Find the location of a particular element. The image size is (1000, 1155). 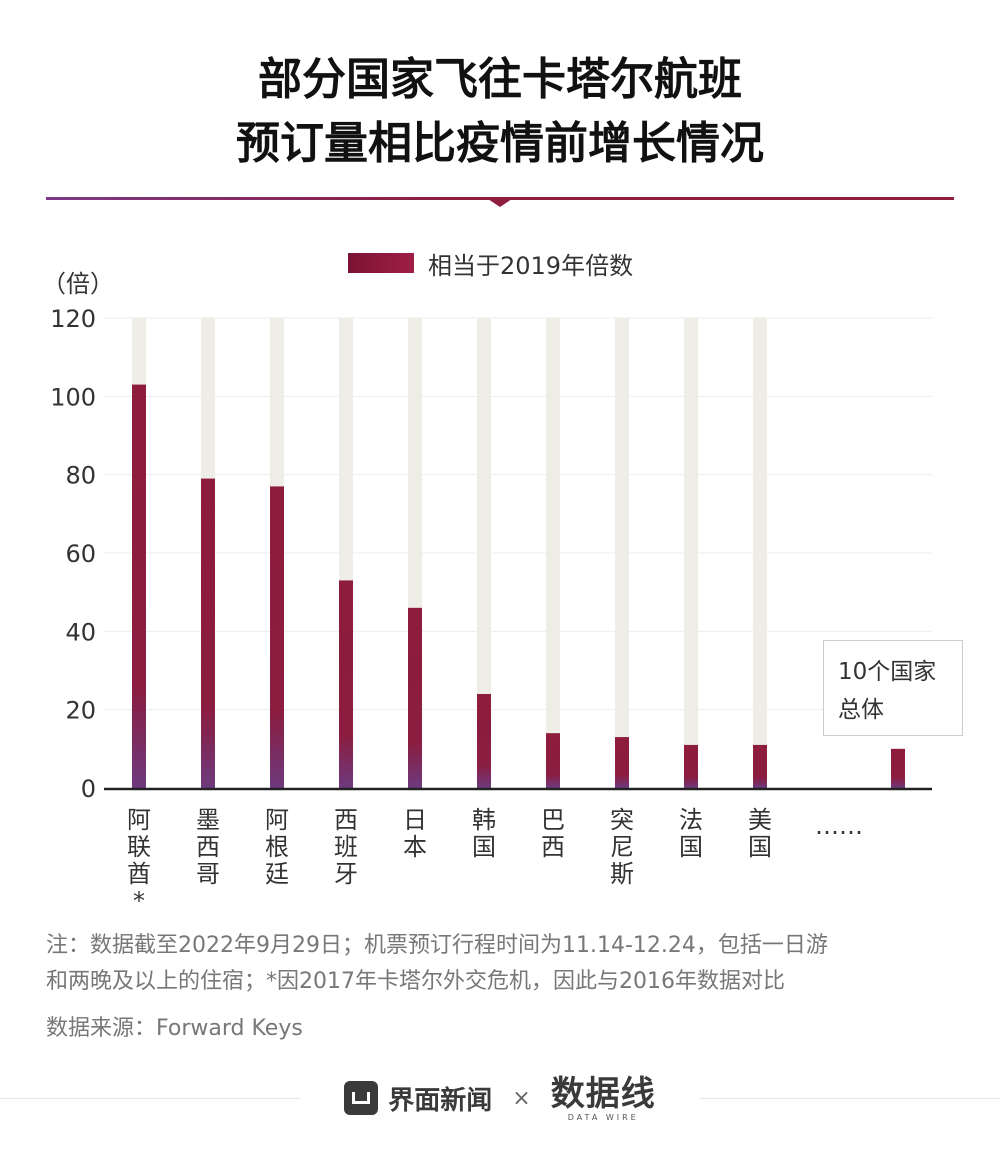

y-tick-label: 120 is located at coordinates (73, 319).